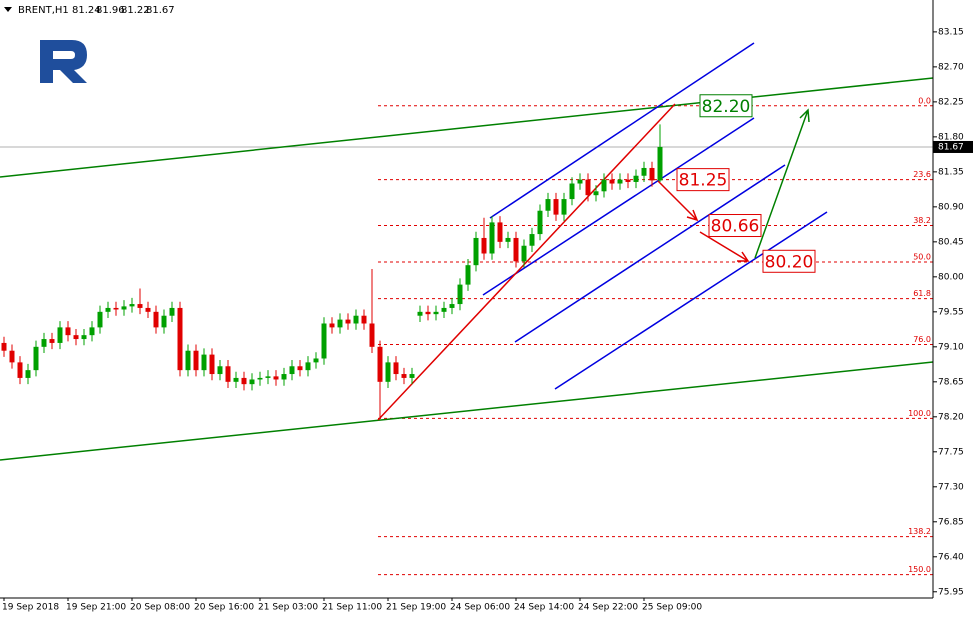 The width and height of the screenshot is (973, 617). What do you see at coordinates (951, 417) in the screenshot?
I see `y-tick-label: 78.20` at bounding box center [951, 417].